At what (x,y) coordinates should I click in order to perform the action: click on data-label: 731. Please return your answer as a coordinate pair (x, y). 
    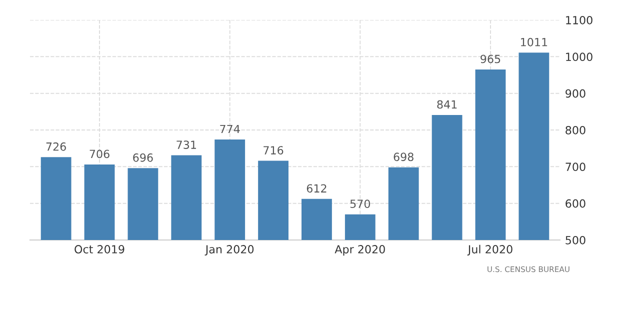
    Looking at the image, I should click on (186, 144).